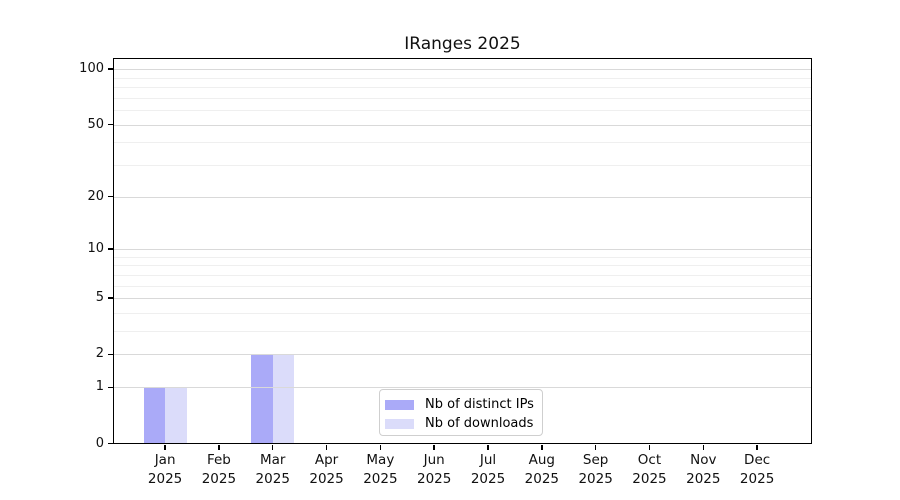 The image size is (900, 500). Describe the element at coordinates (99, 387) in the screenshot. I see `y-tick-label: 1` at that location.